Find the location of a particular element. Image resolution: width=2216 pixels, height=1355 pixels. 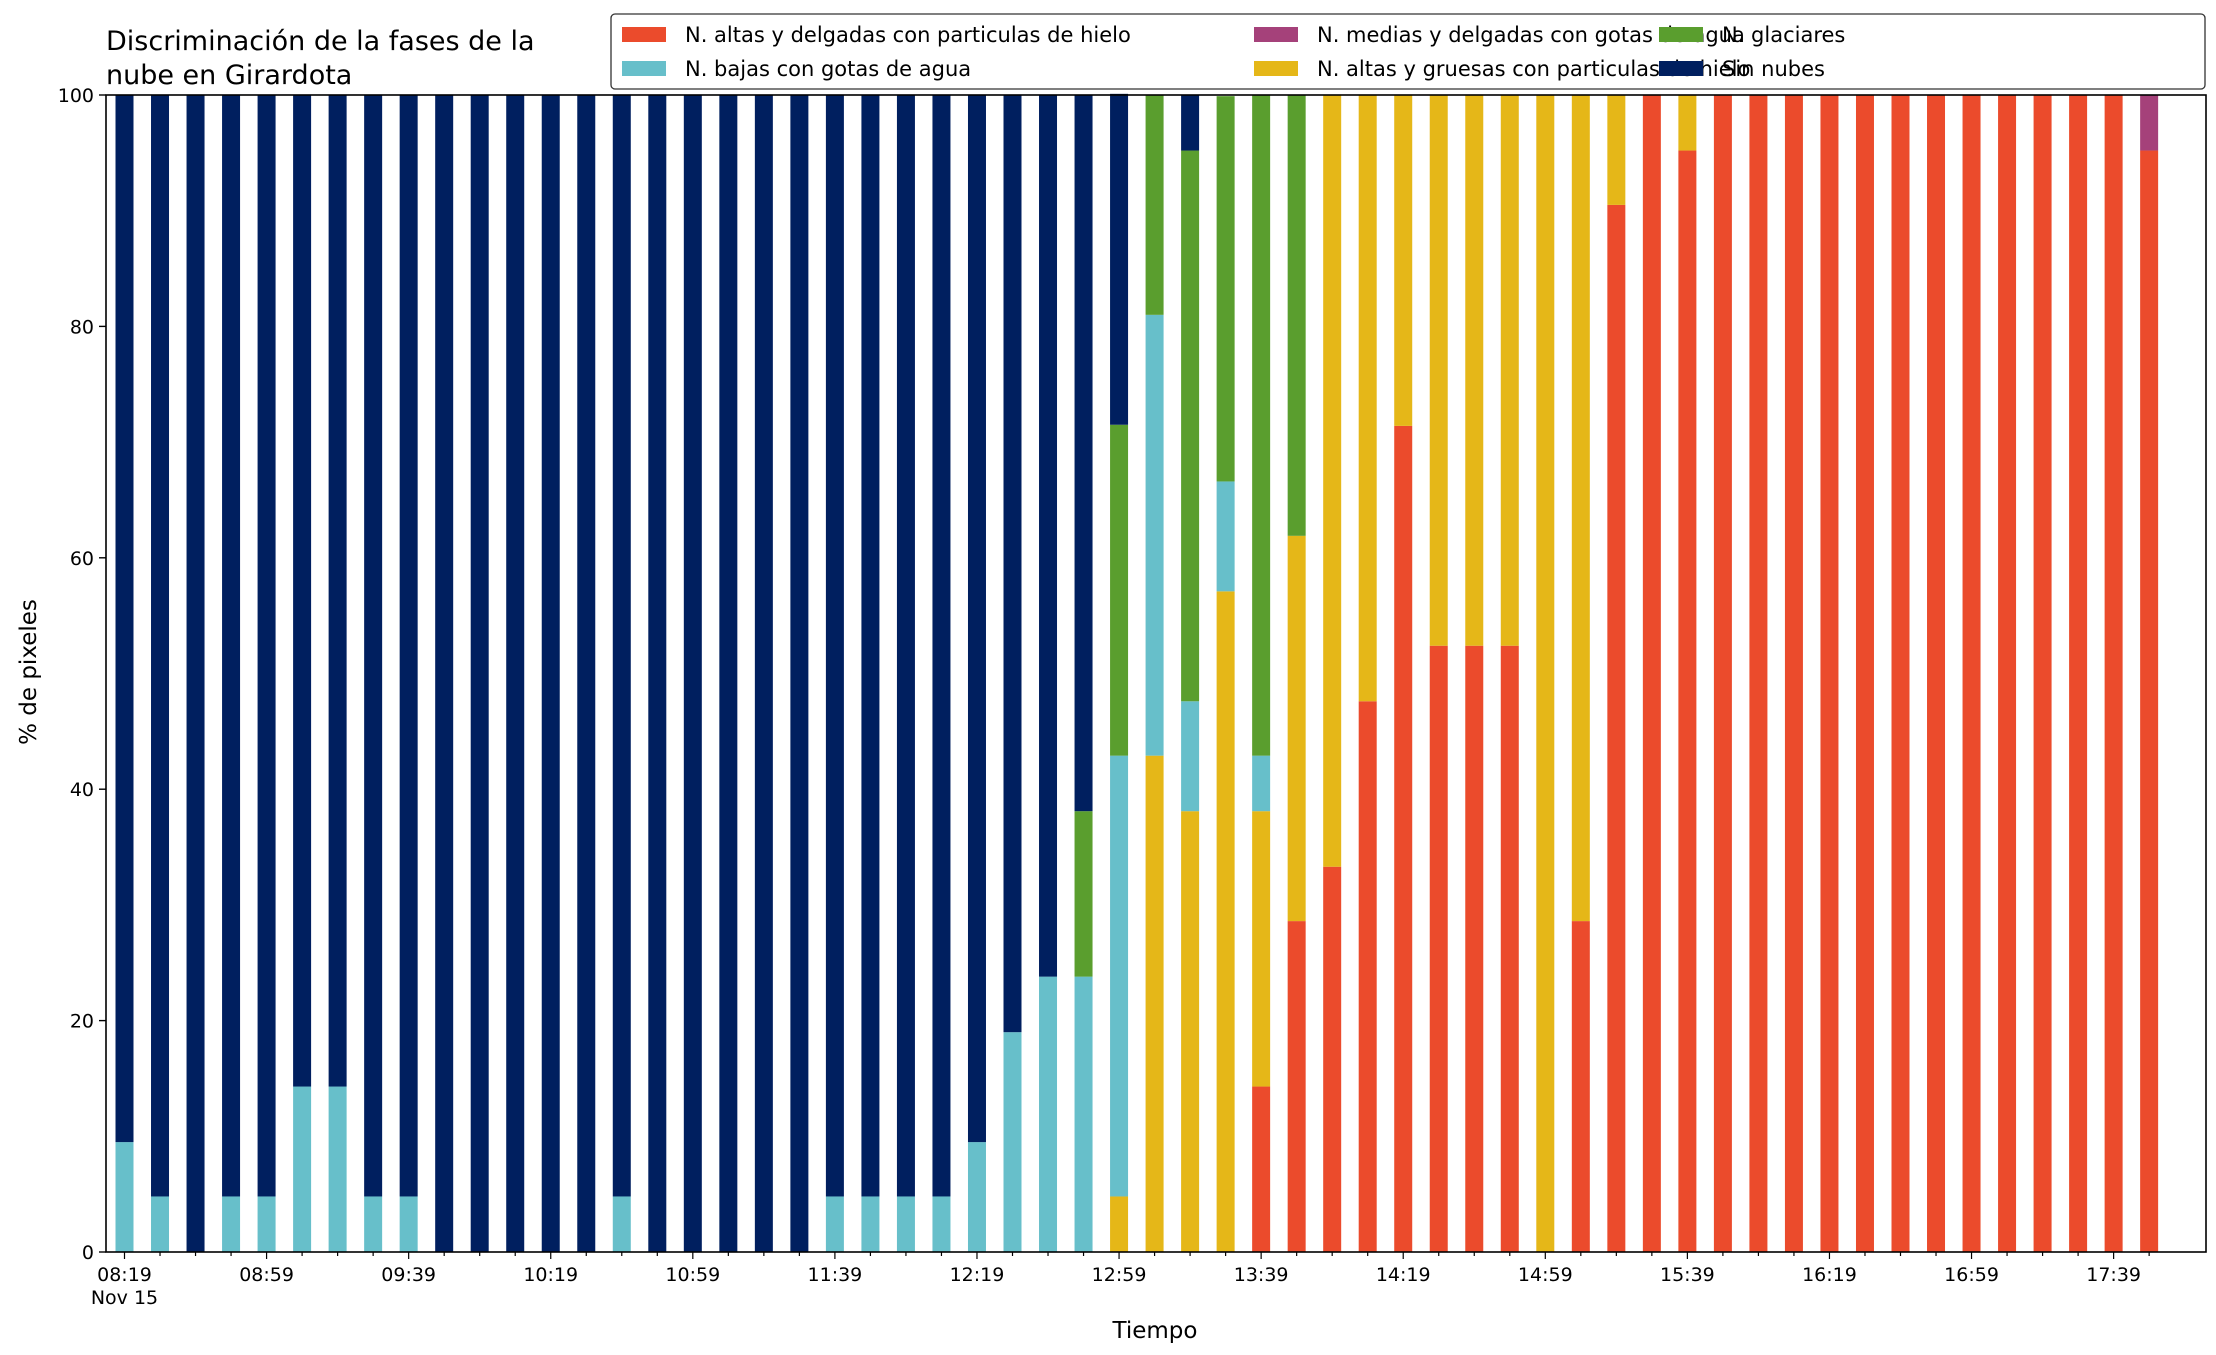

x-tick-label: 16:59 is located at coordinates (1971, 1275).